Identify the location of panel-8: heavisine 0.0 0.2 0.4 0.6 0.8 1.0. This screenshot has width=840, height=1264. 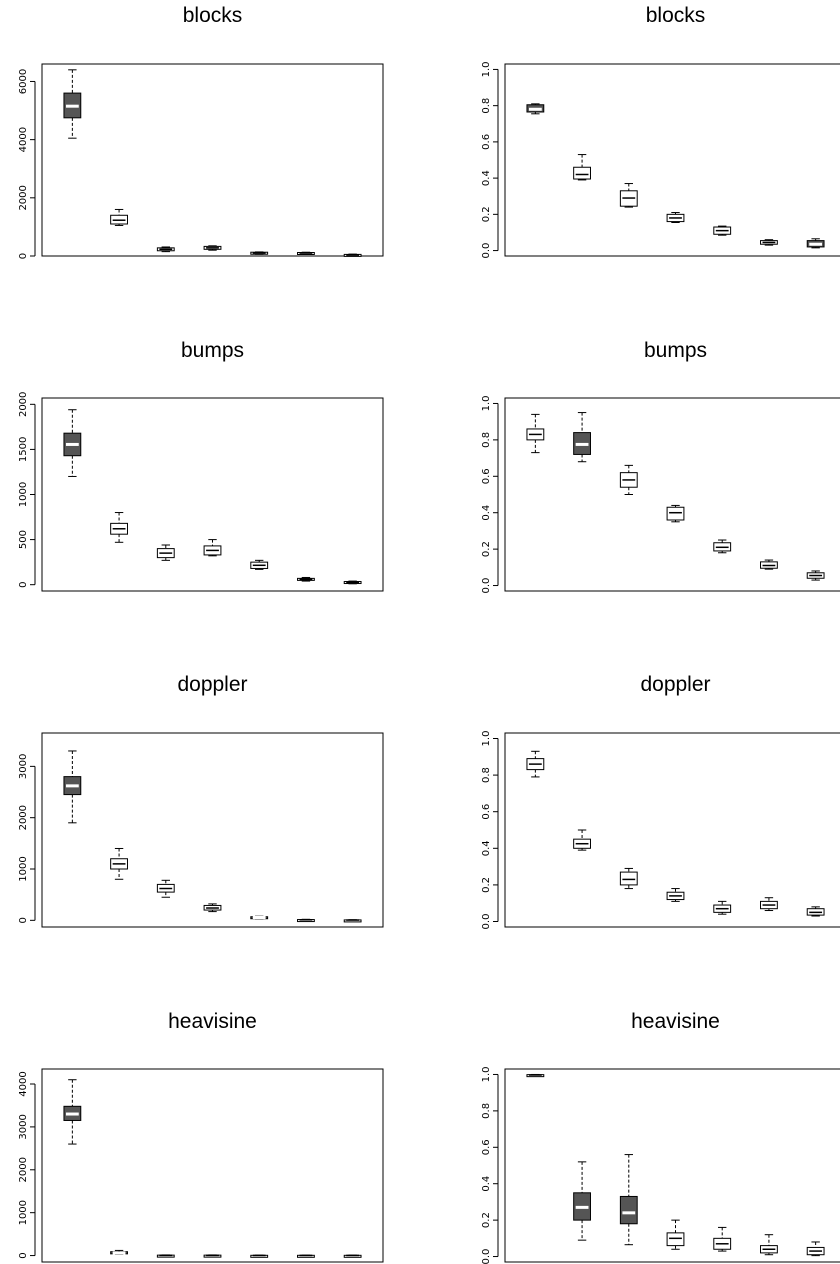
(660, 1137).